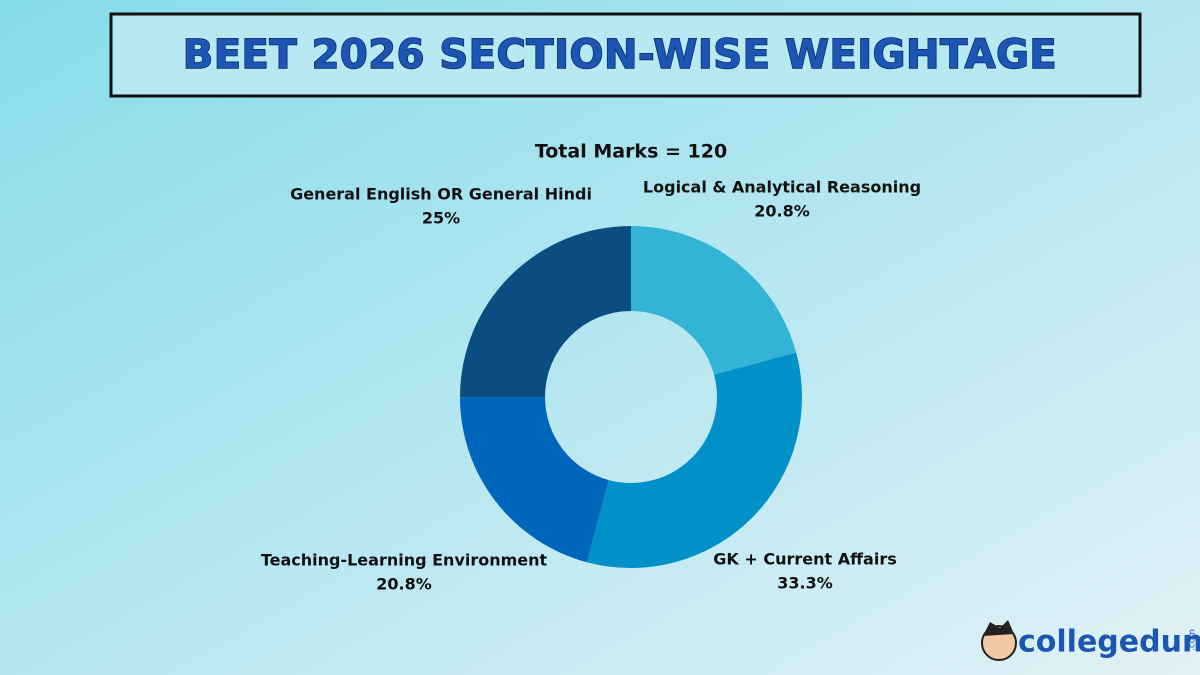 This screenshot has width=1200, height=675. I want to click on segment-label: GK + Current Affairs, so click(805, 559).